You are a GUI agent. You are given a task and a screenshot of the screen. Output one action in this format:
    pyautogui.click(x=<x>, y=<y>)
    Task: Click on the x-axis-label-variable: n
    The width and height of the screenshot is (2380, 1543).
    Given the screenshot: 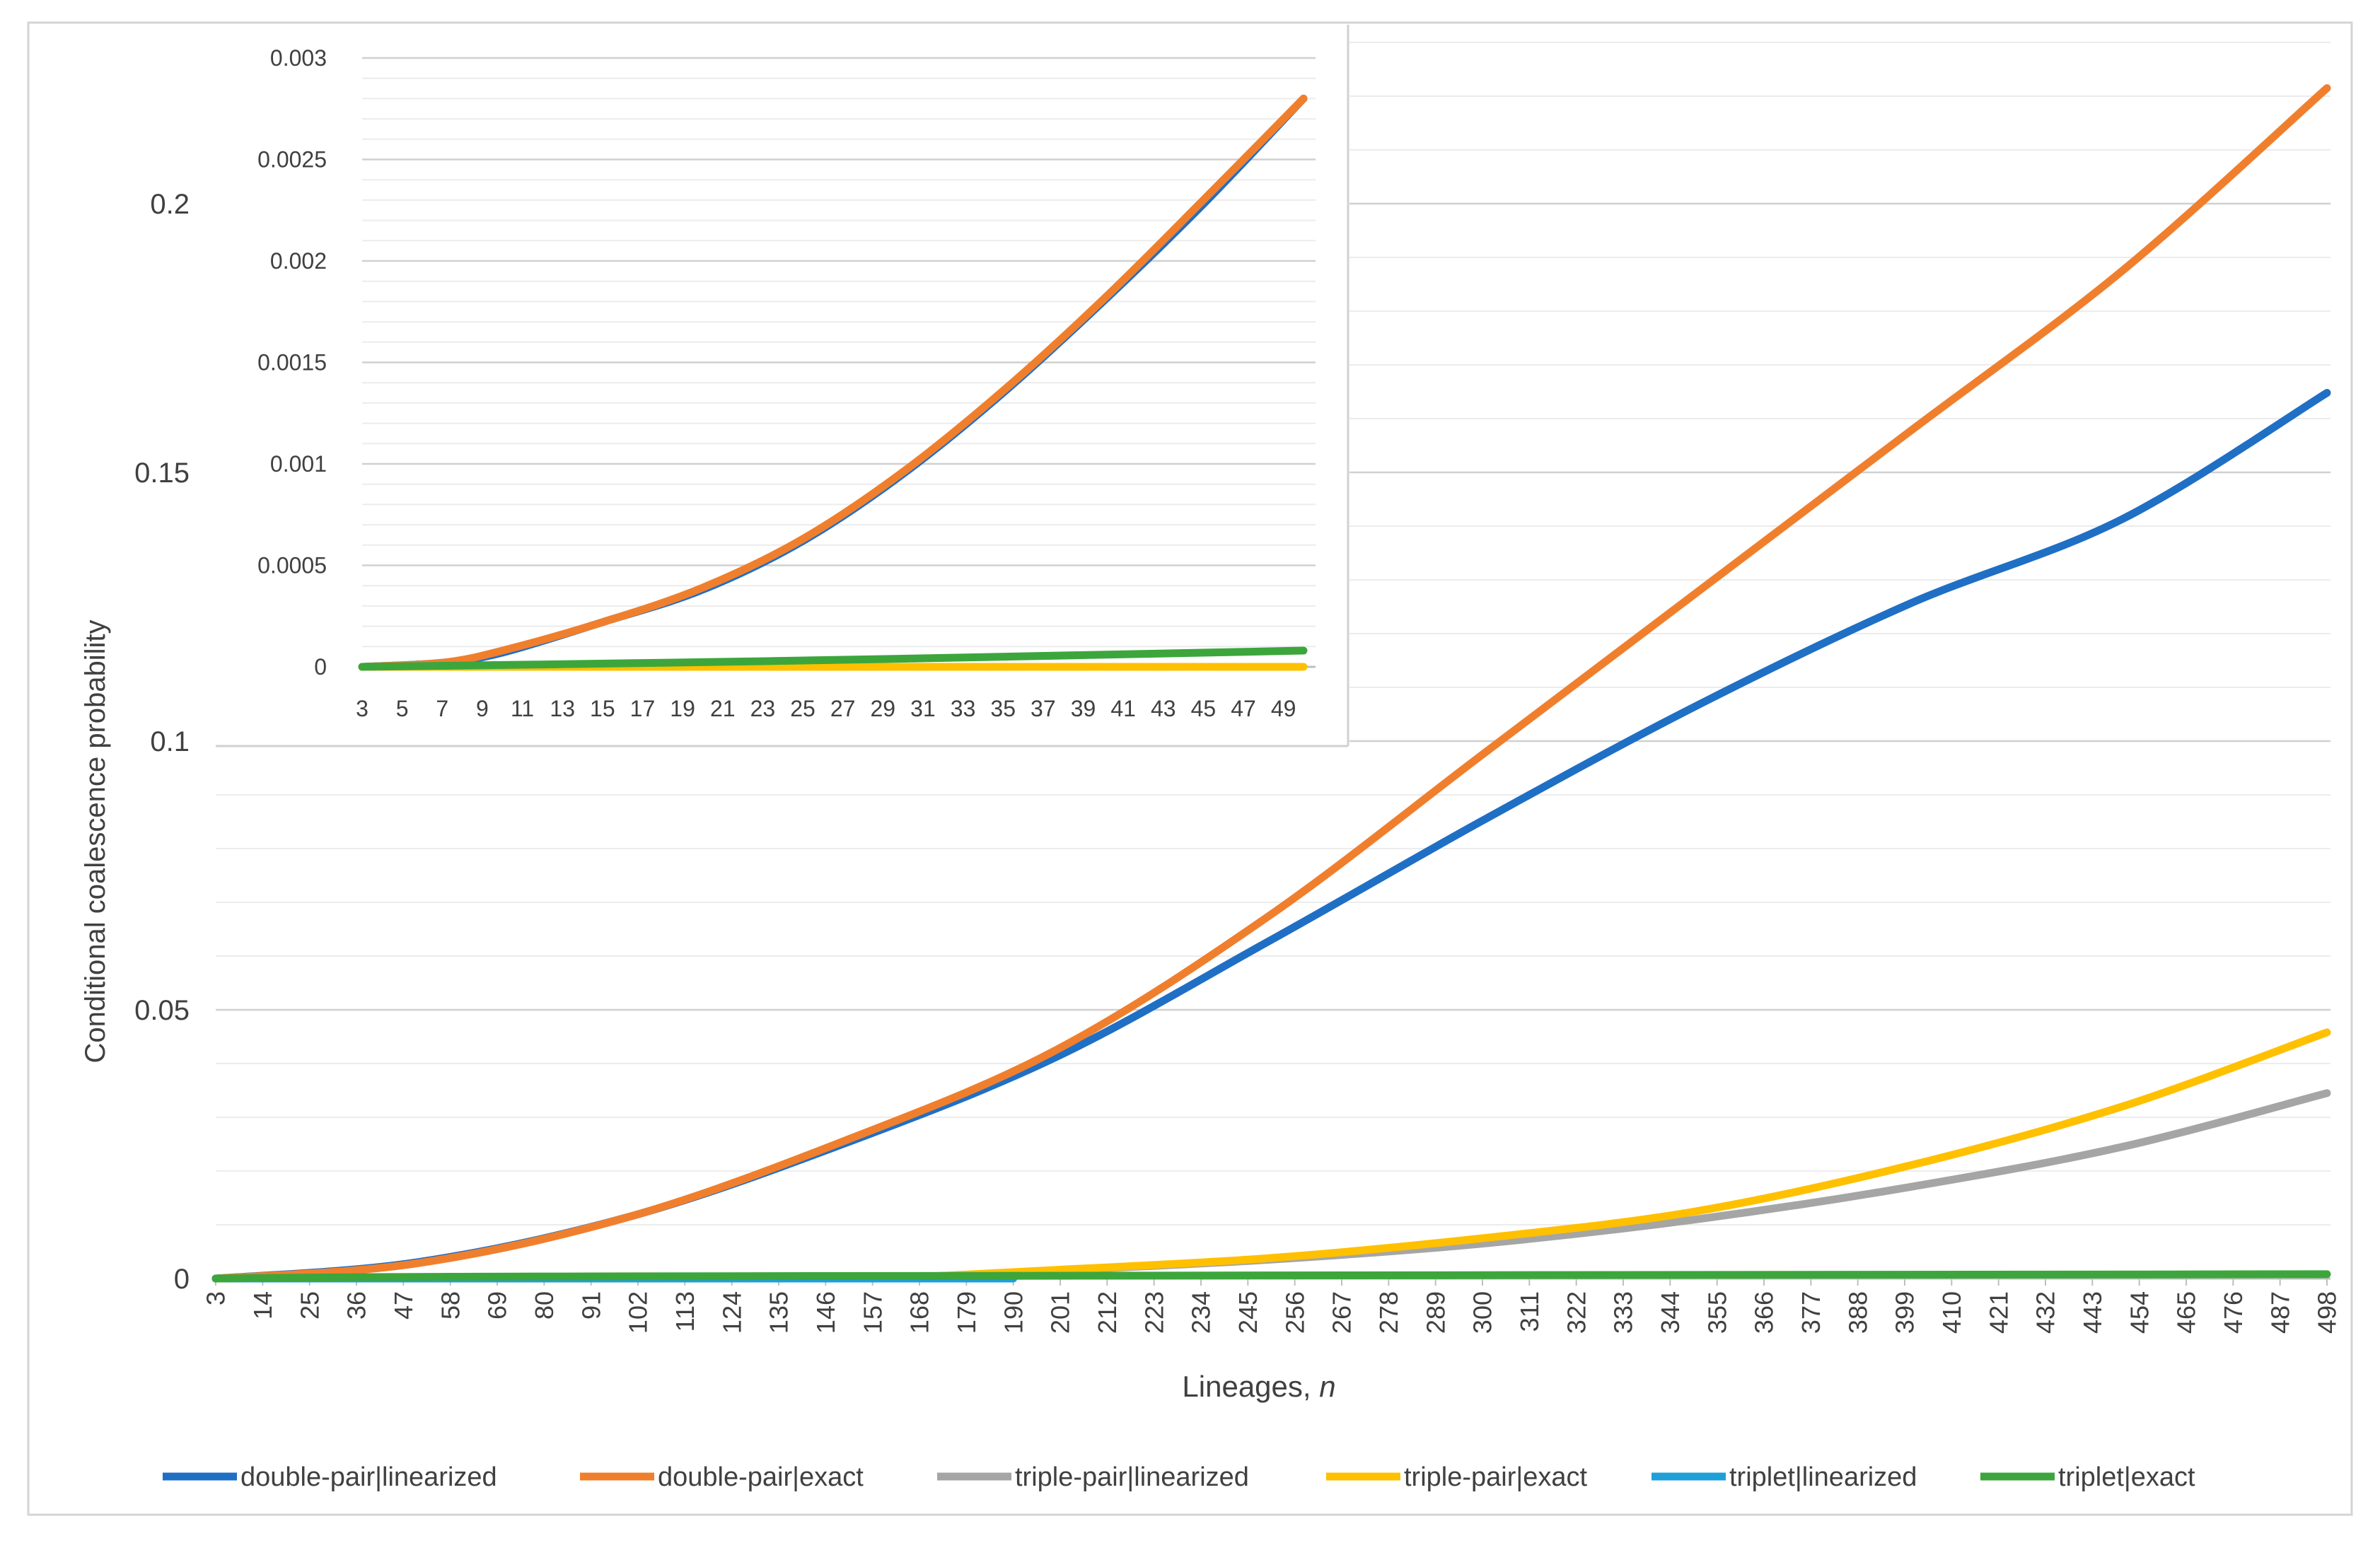 What is the action you would take?
    pyautogui.click(x=1327, y=1387)
    